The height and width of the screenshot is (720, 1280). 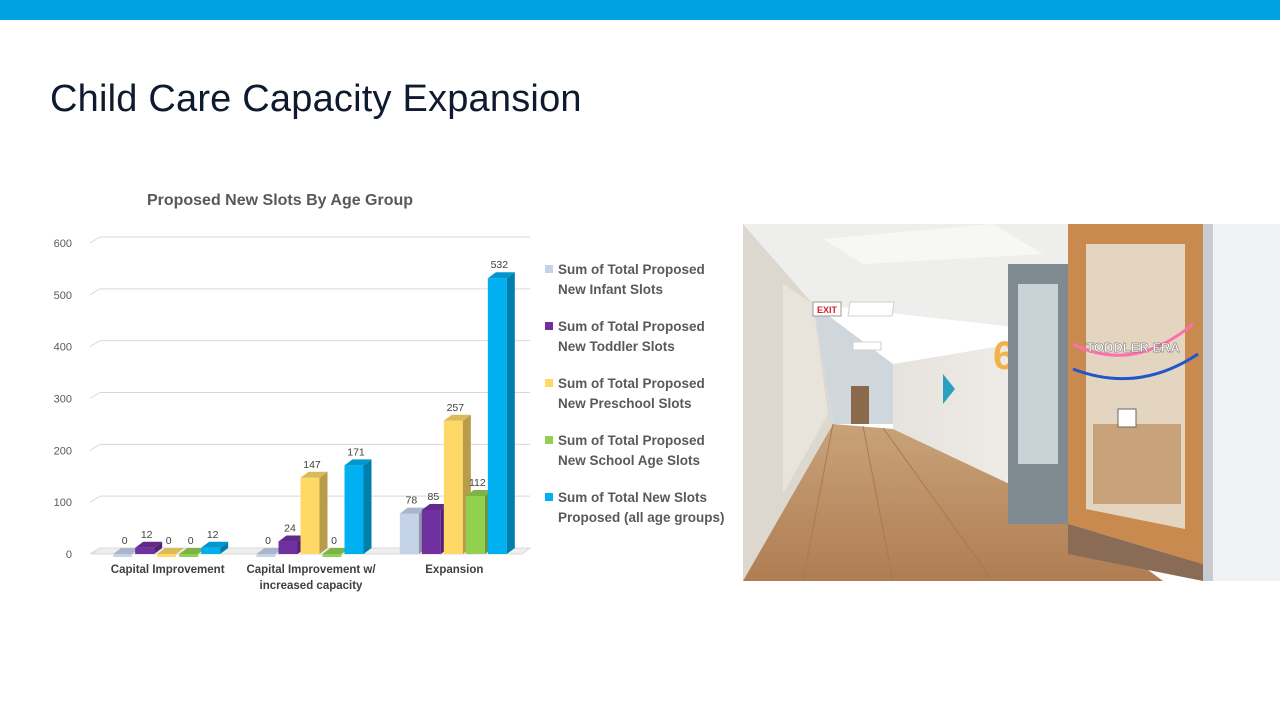 I want to click on legend-item: Sum of Total Proposed New Toddler Slots, so click(x=635, y=337).